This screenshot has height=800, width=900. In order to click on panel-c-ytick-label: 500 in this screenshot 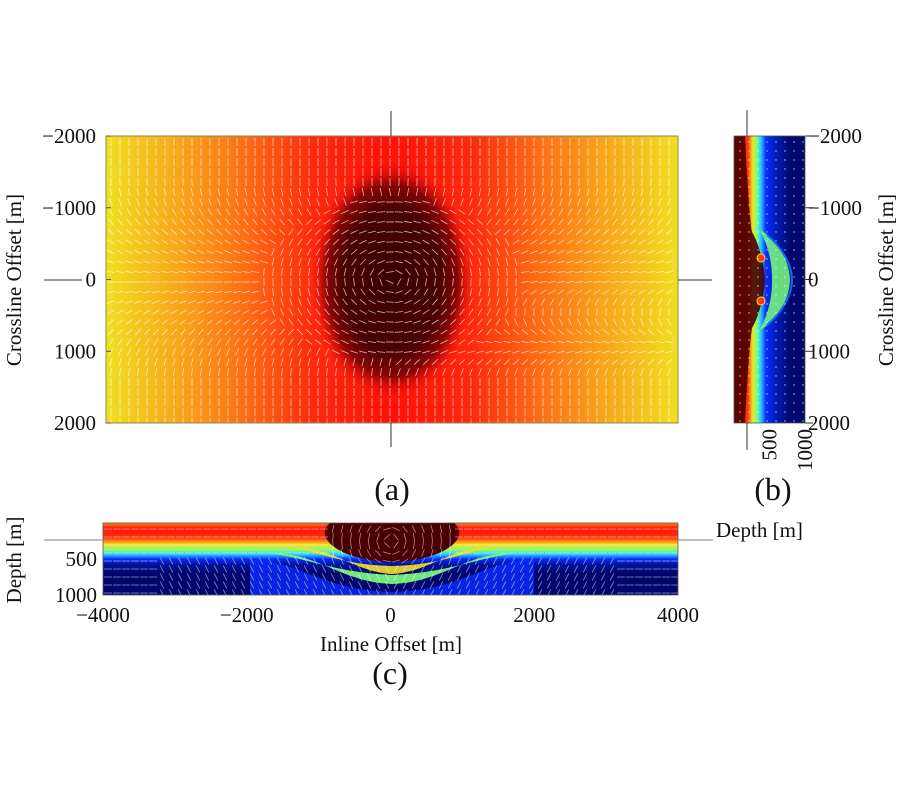, I will do `click(82, 559)`.